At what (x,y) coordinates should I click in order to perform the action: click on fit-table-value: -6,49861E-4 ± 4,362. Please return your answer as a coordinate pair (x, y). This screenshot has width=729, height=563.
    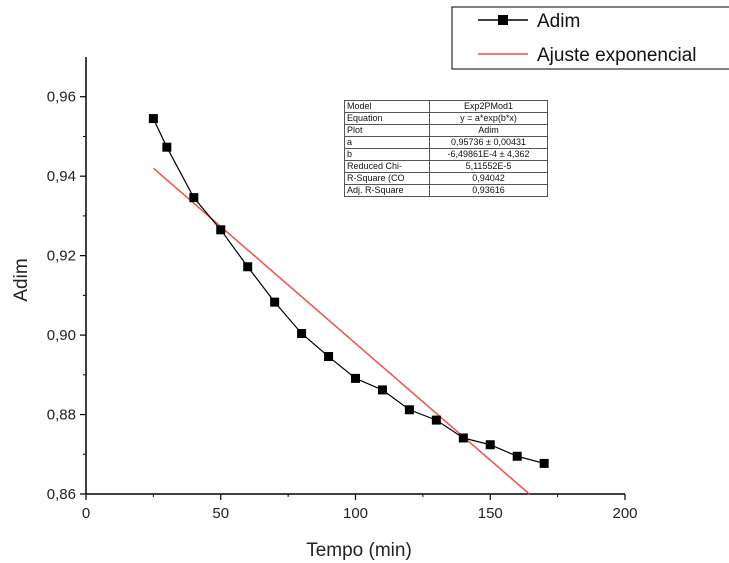
    Looking at the image, I should click on (488, 154).